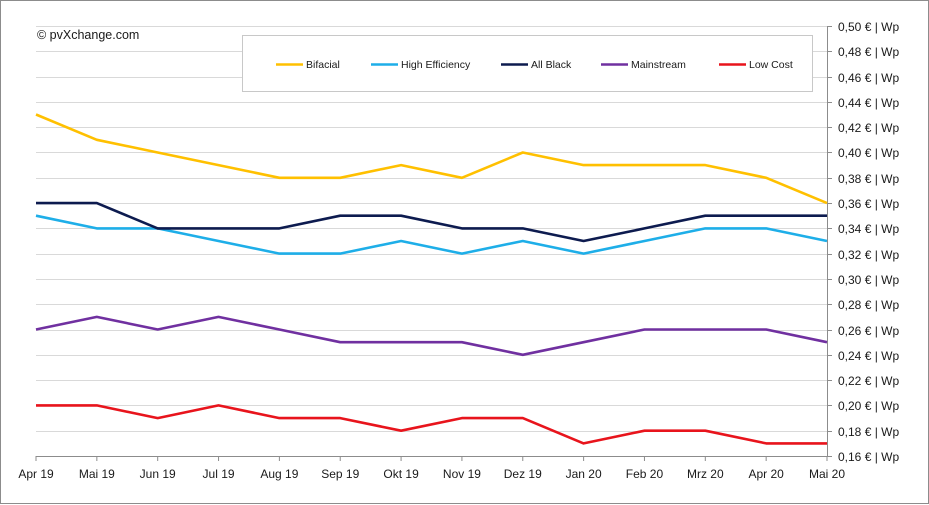 This screenshot has width=929, height=505. Describe the element at coordinates (868, 255) in the screenshot. I see `y-tick-label: 0,32 € | Wp` at that location.